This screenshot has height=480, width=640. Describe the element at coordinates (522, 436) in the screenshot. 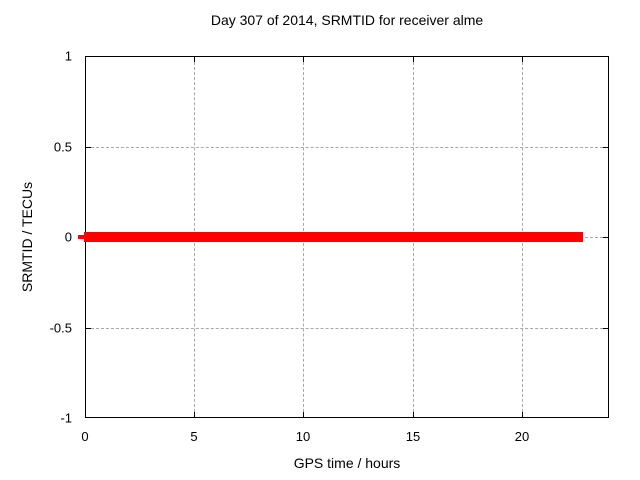

I see `x-tick-label: 20` at that location.